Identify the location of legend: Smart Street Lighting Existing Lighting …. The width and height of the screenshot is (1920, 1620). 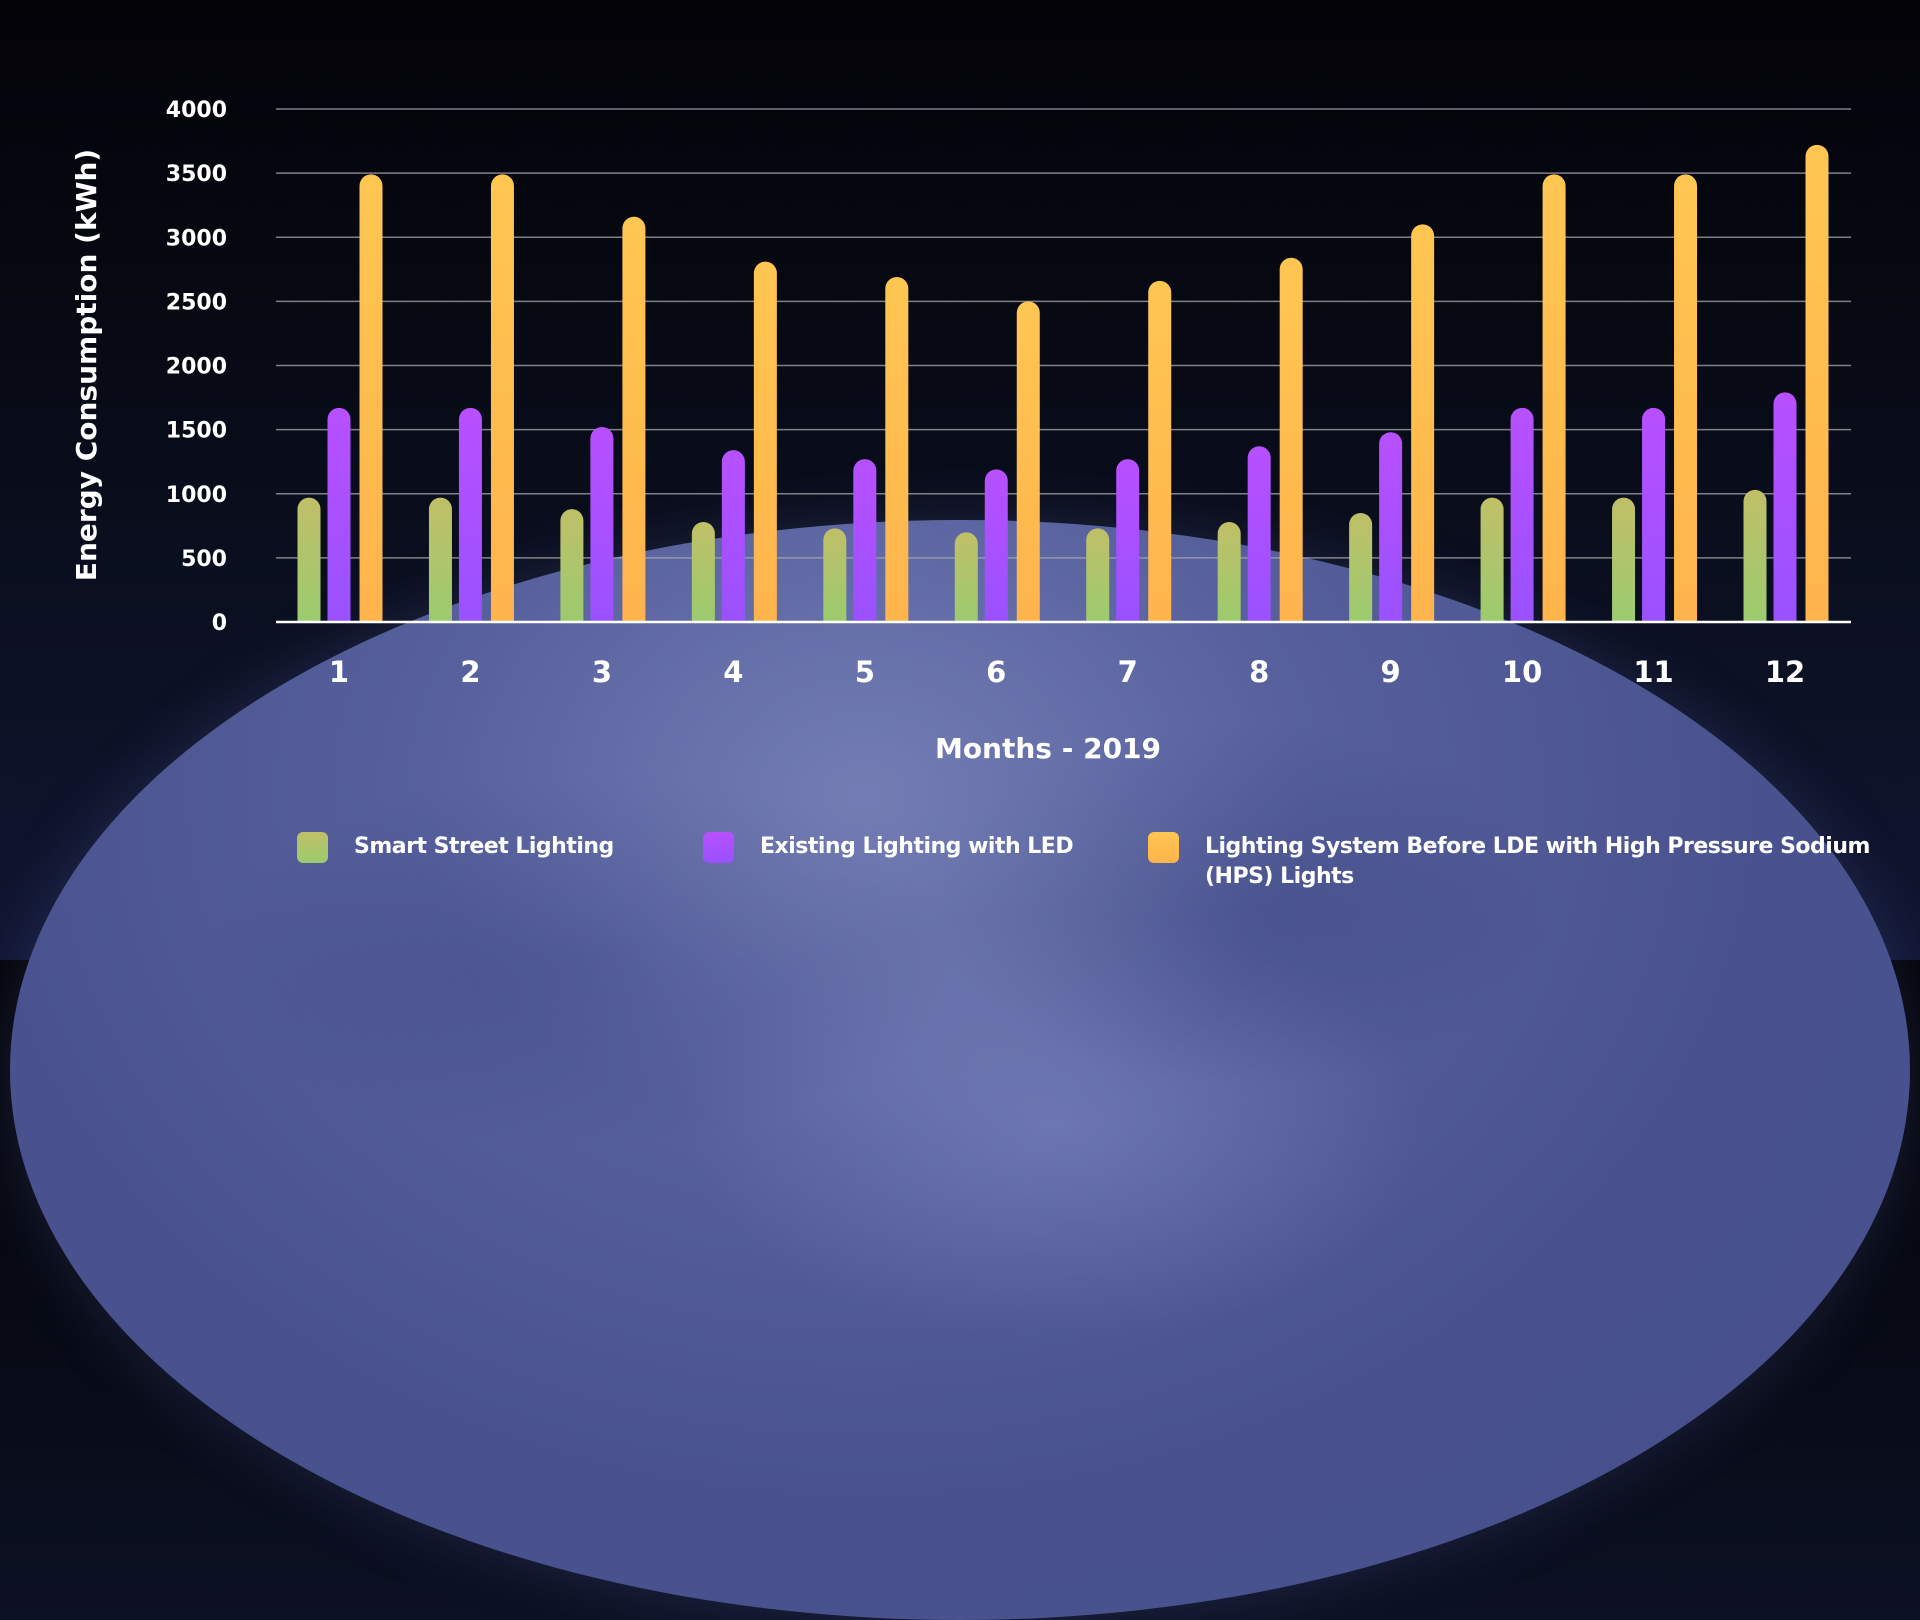
(960, 872).